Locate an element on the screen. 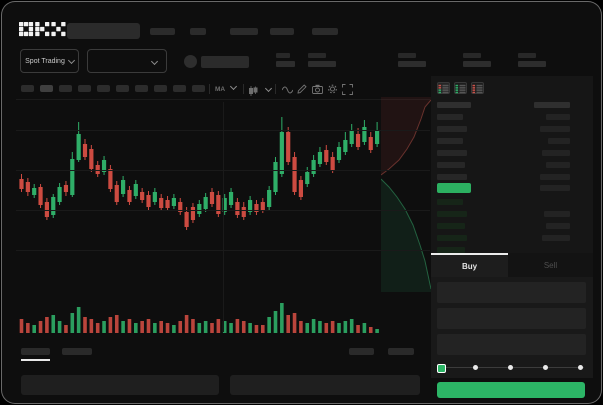 The height and width of the screenshot is (405, 603). depth-chart is located at coordinates (406, 194).